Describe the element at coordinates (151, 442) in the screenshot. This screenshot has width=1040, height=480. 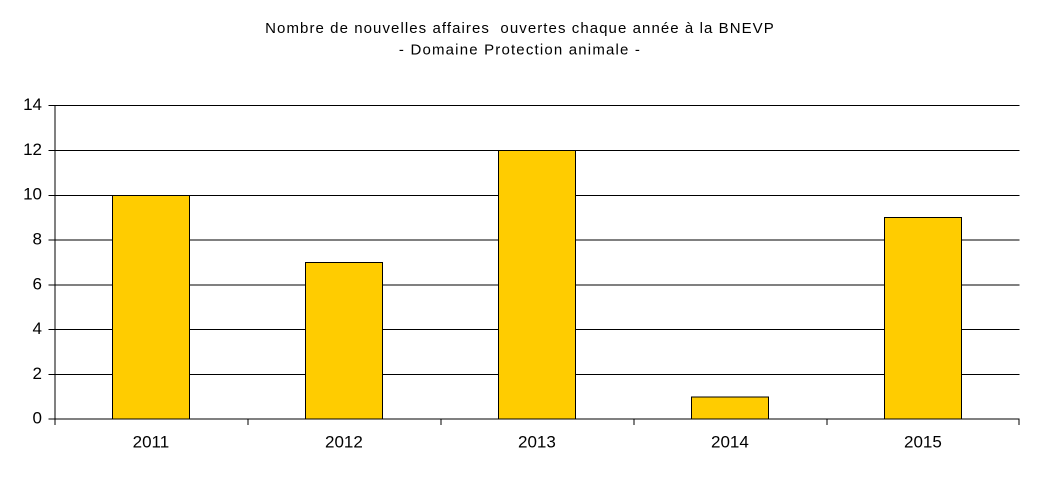
I see `svg-text: 2011` at that location.